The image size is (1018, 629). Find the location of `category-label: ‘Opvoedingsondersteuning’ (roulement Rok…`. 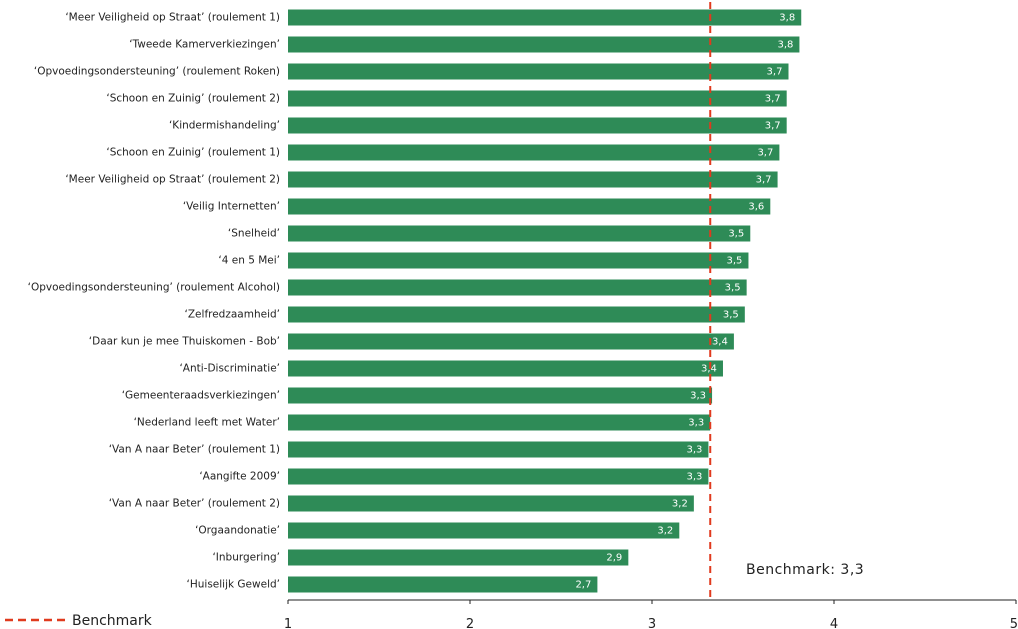

category-label: ‘Opvoedingsondersteuning’ (roulement Rok… is located at coordinates (157, 72).